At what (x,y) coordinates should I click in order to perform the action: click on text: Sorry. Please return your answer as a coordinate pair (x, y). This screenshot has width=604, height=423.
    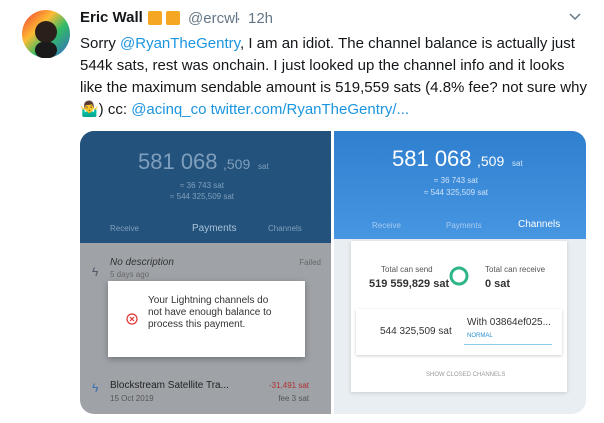
    Looking at the image, I should click on (100, 43).